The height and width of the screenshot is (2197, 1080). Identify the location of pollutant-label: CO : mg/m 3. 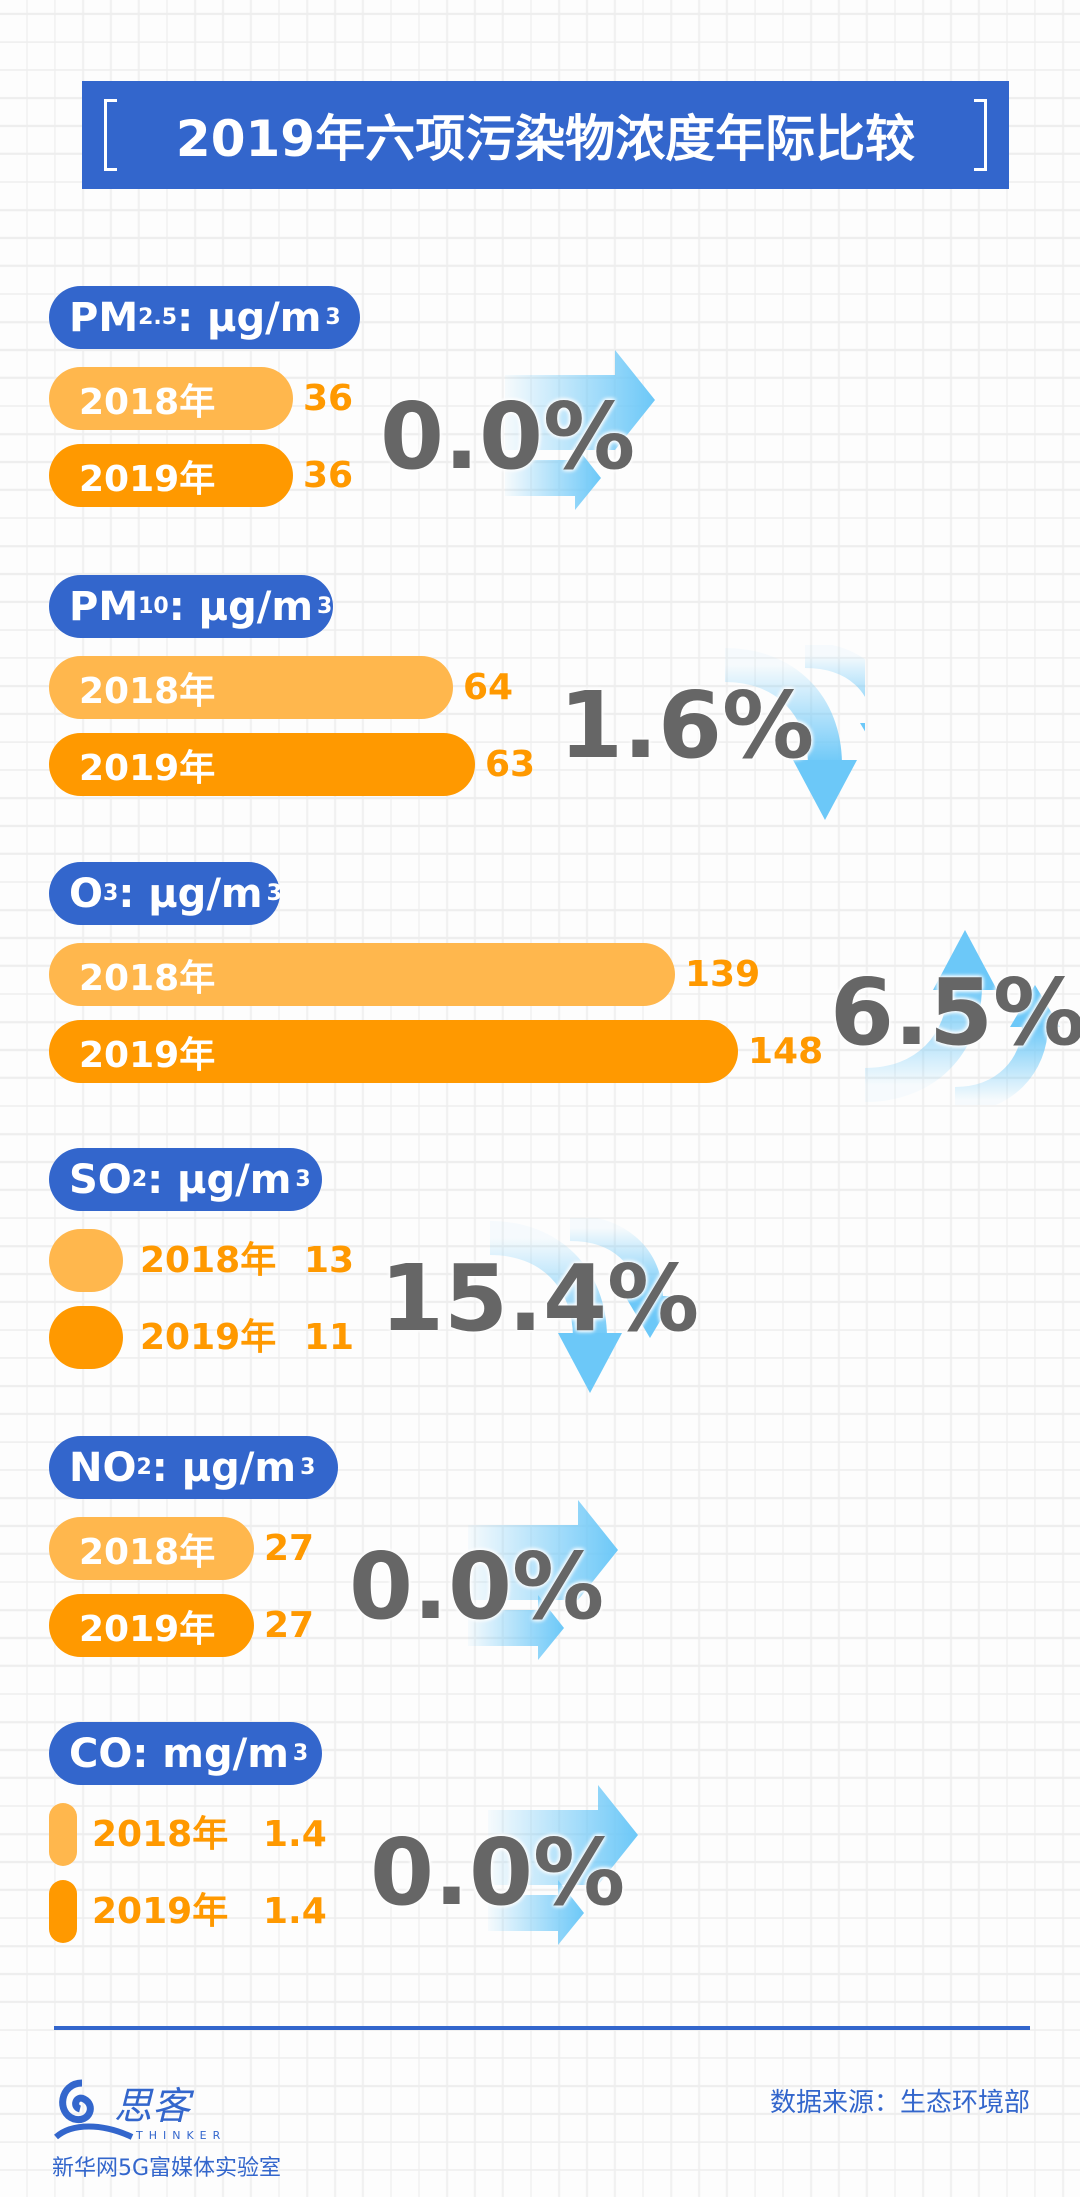
(185, 1753).